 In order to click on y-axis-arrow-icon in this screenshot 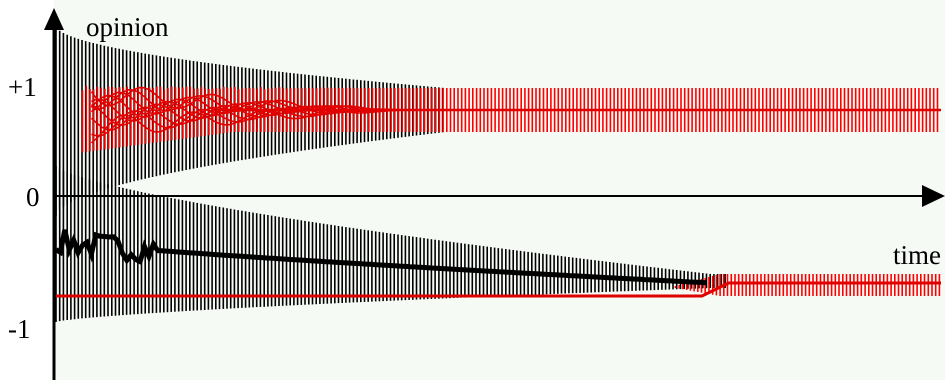, I will do `click(54, 19)`.